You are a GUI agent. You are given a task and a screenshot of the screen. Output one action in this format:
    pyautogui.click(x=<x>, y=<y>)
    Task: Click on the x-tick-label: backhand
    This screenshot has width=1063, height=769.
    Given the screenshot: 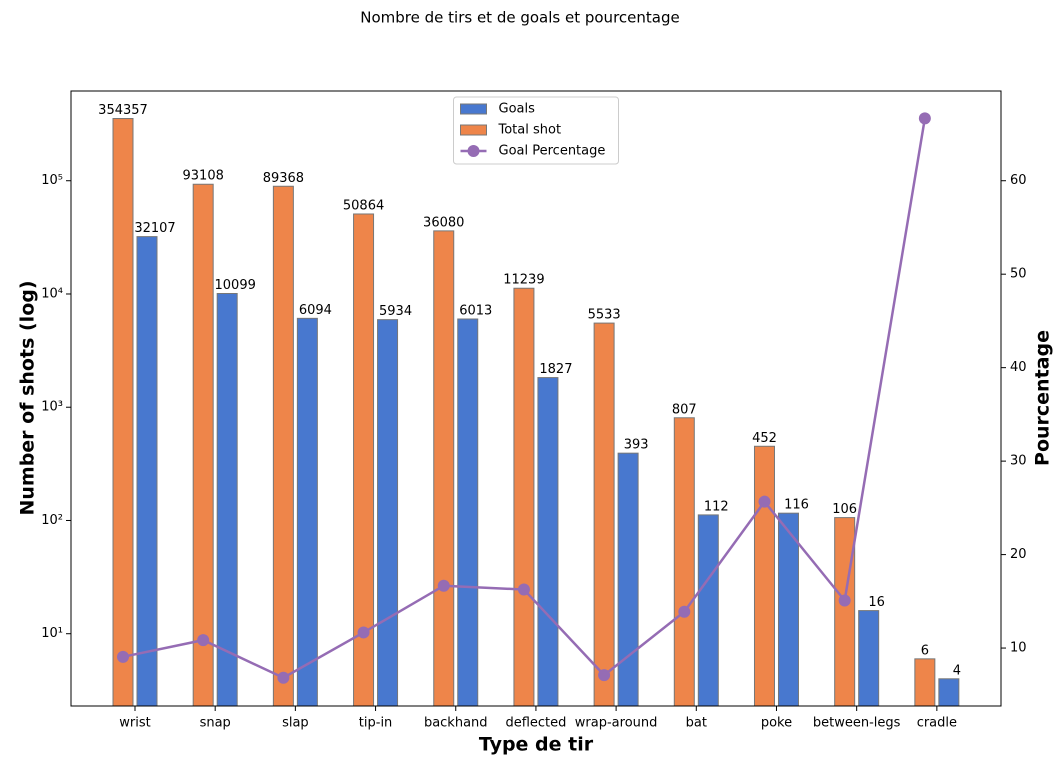 What is the action you would take?
    pyautogui.click(x=456, y=723)
    